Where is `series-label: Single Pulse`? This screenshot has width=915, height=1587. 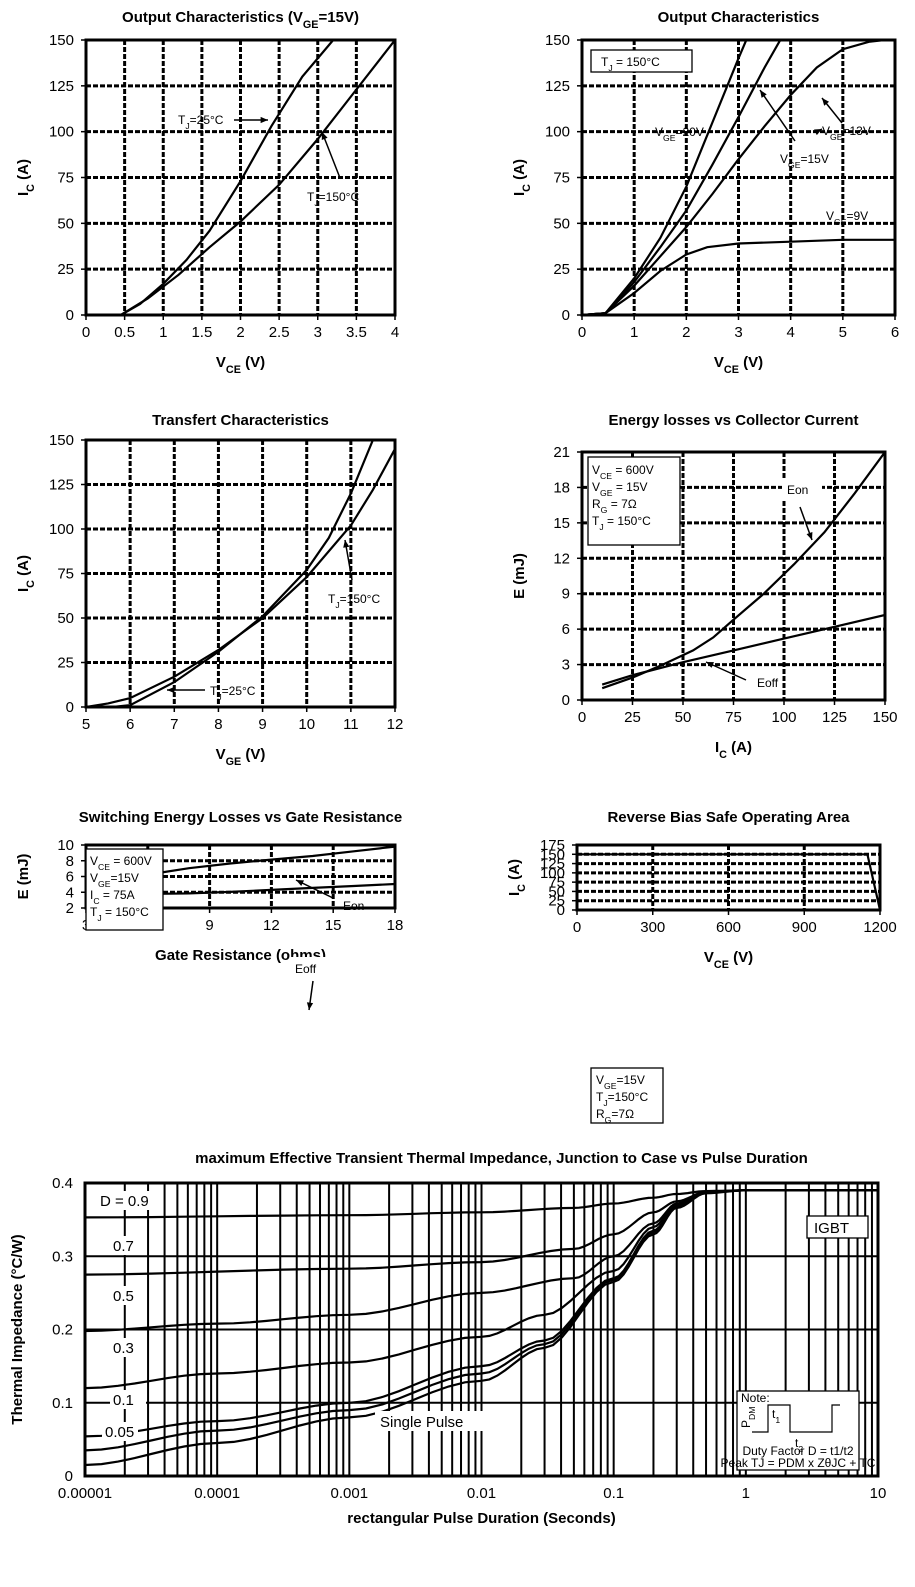
series-label: Single Pulse is located at coordinates (421, 1422).